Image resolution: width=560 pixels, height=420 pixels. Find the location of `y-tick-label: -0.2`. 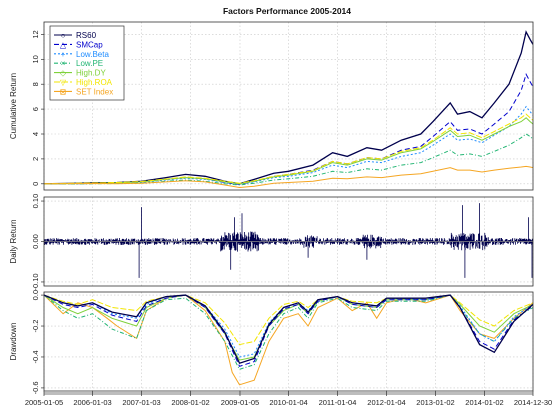

y-tick-label: -0.2 is located at coordinates (35, 326).